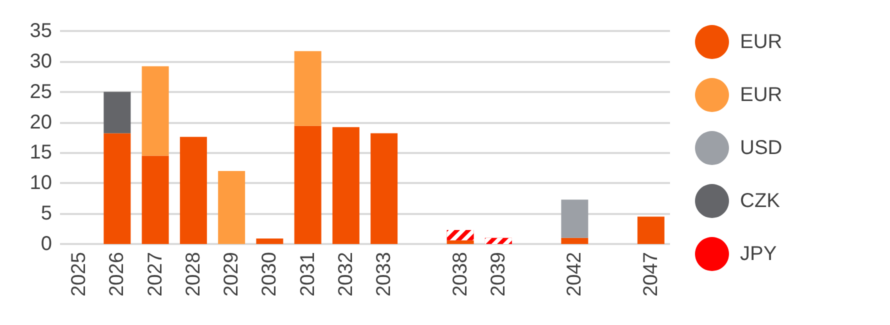 The width and height of the screenshot is (890, 325). What do you see at coordinates (460, 274) in the screenshot?
I see `x-tick-label: 2038` at bounding box center [460, 274].